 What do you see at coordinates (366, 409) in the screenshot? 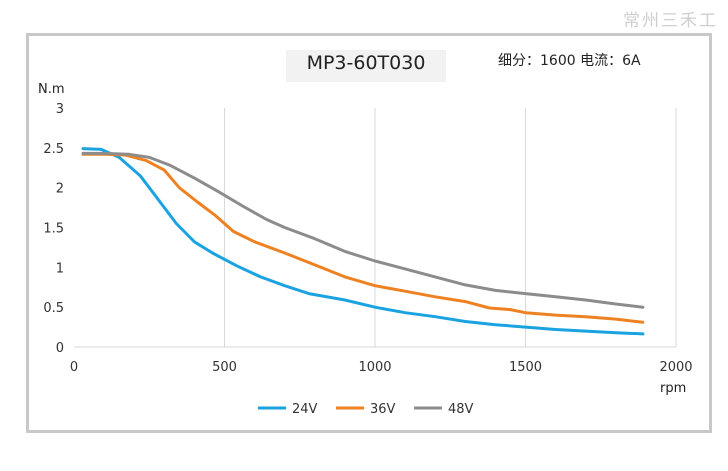
I see `legend: 24V 36V 48V` at bounding box center [366, 409].